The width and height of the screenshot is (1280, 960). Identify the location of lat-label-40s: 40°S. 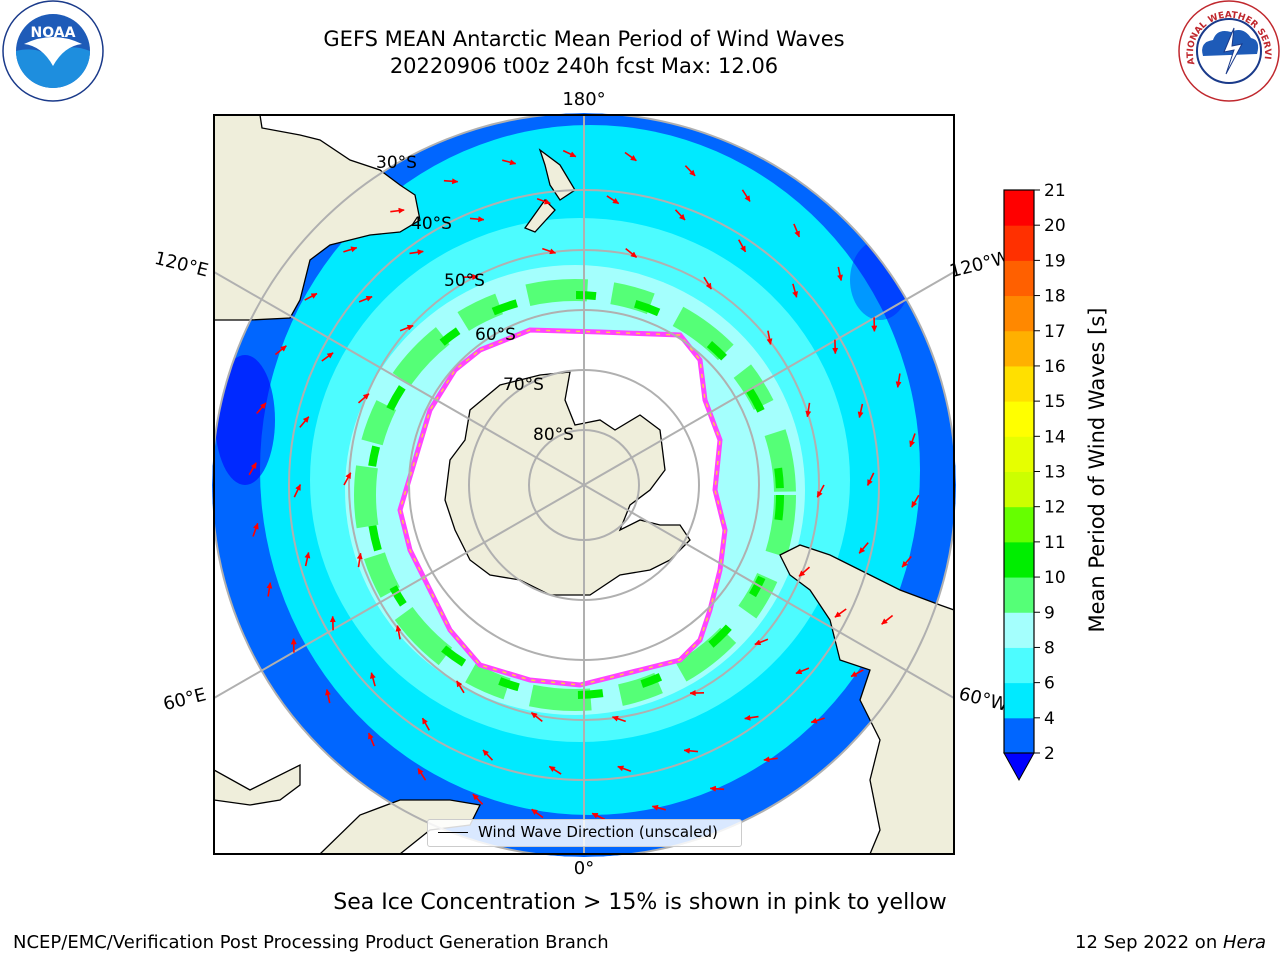
(431, 224).